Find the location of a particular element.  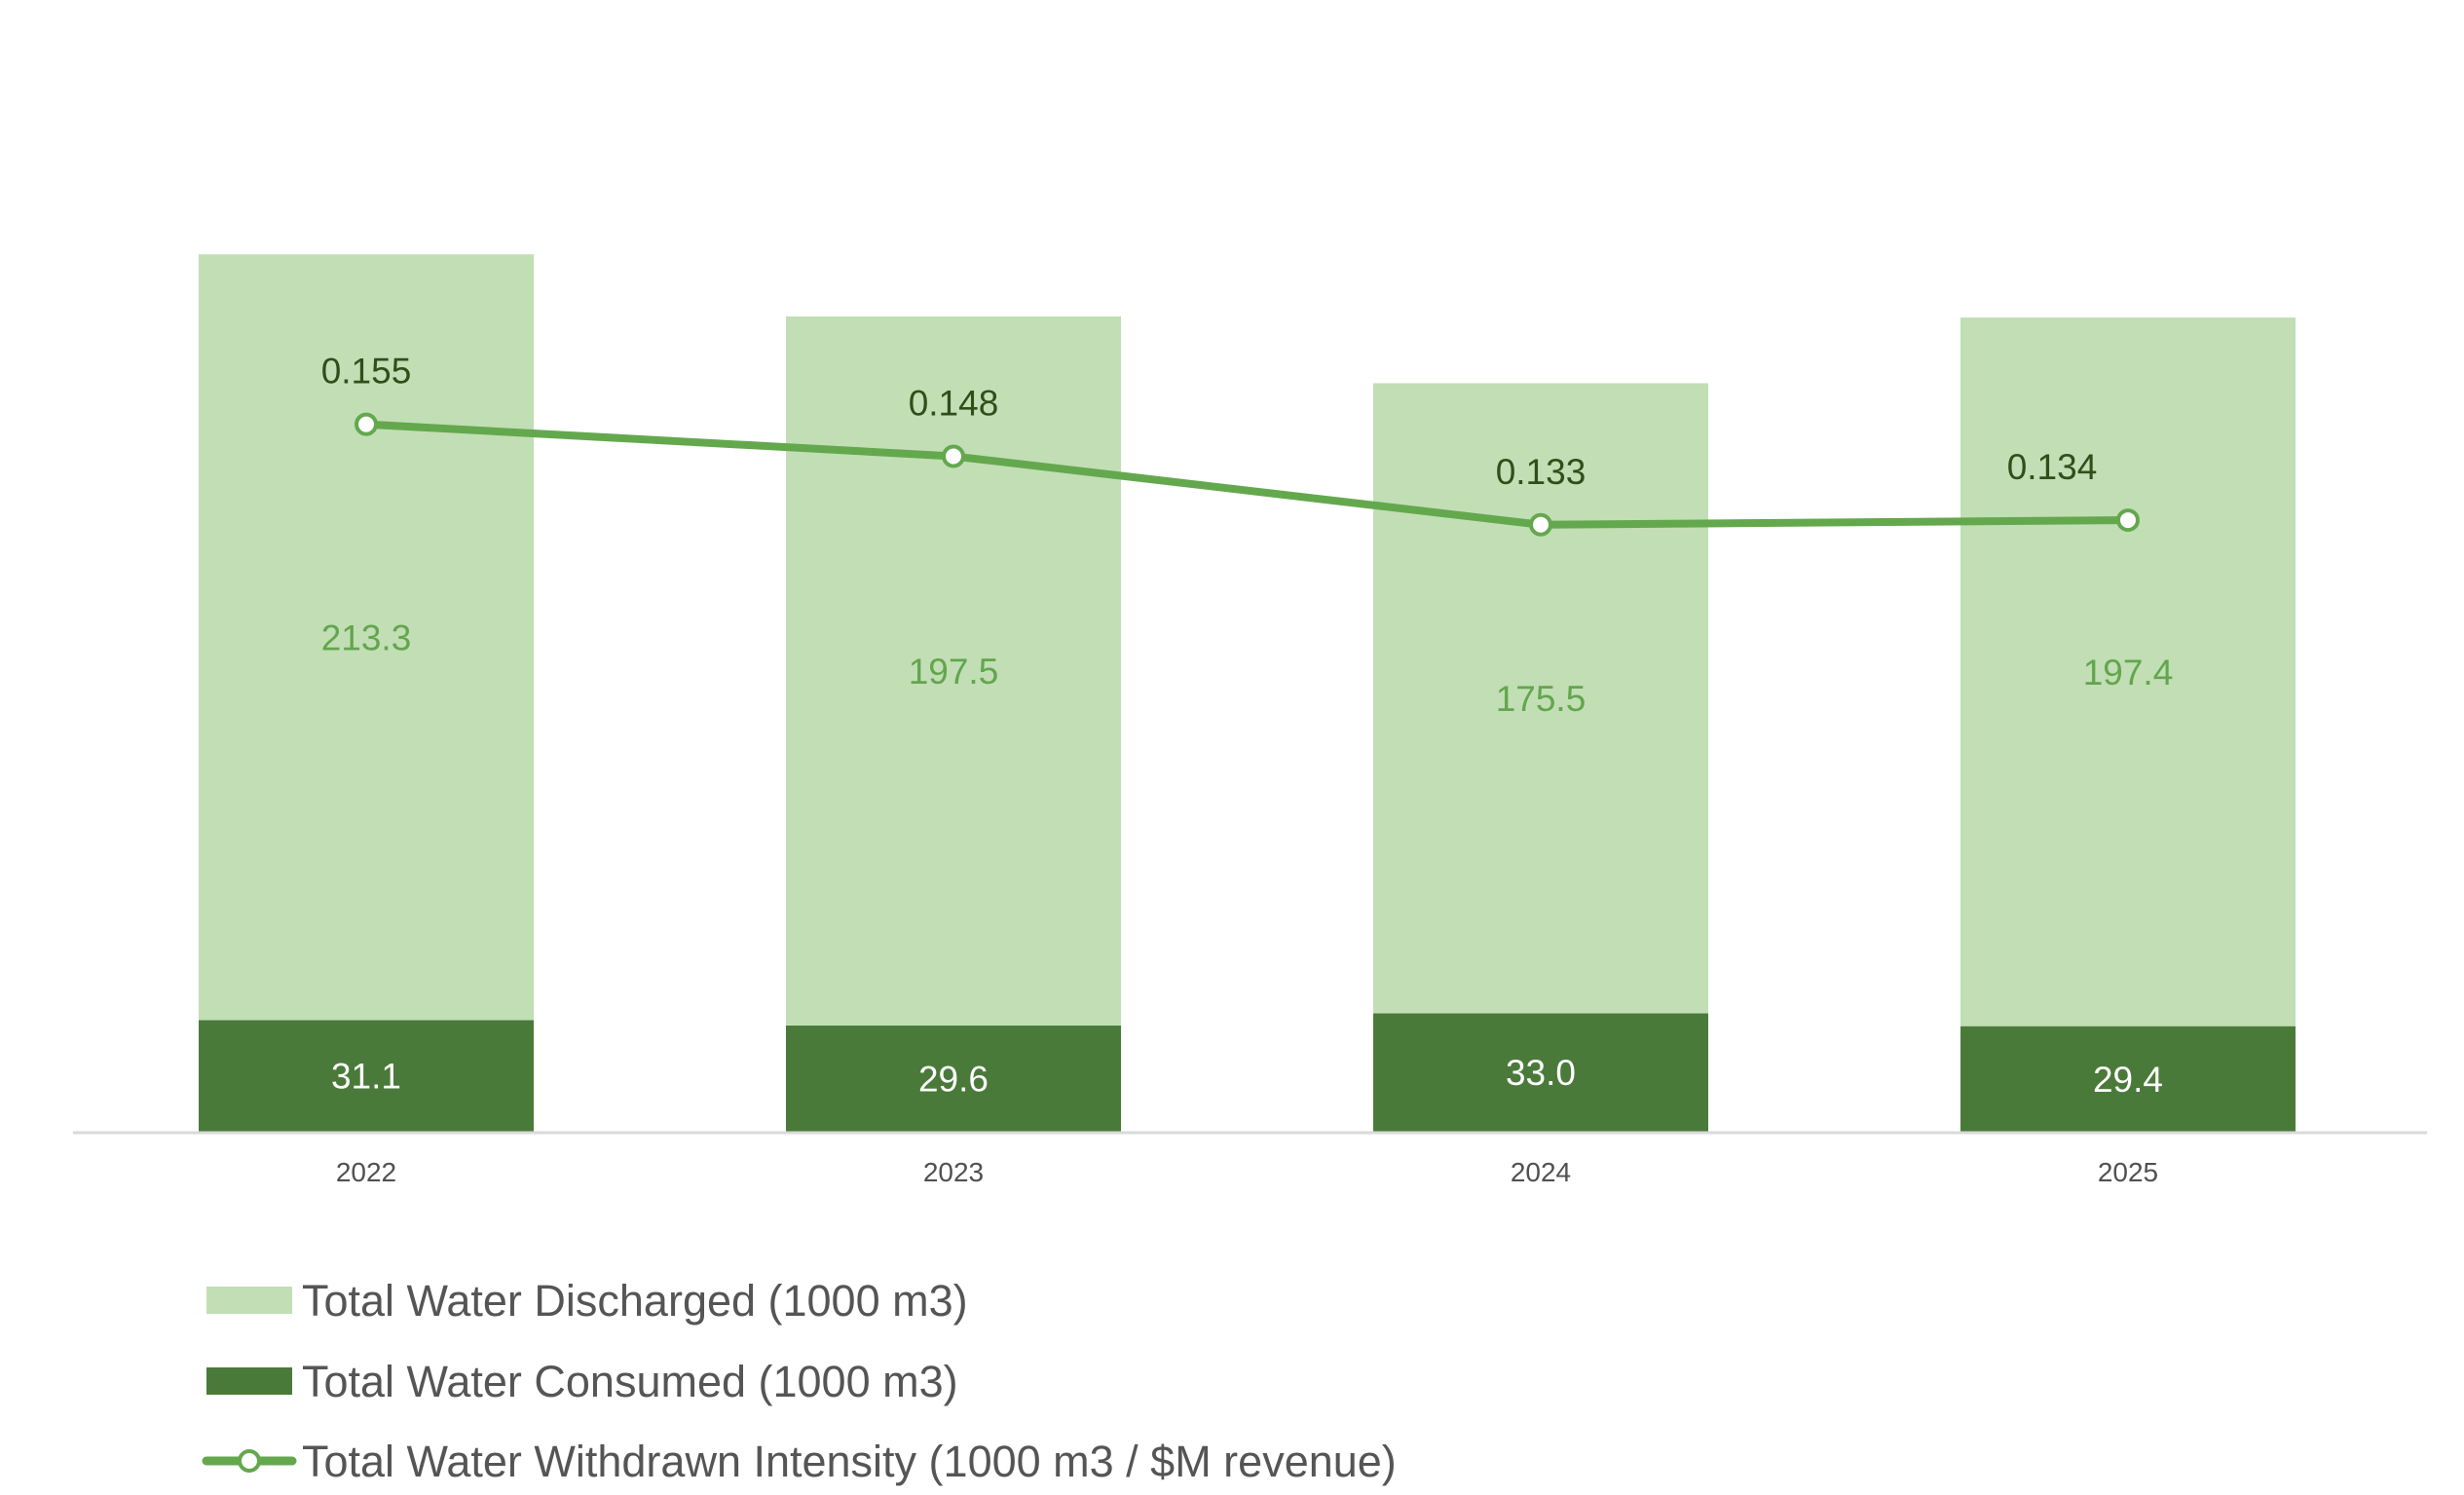

legend-label-total-water-discharged-1000-m3: Total Water Discharged (1000 m3) is located at coordinates (635, 1301).